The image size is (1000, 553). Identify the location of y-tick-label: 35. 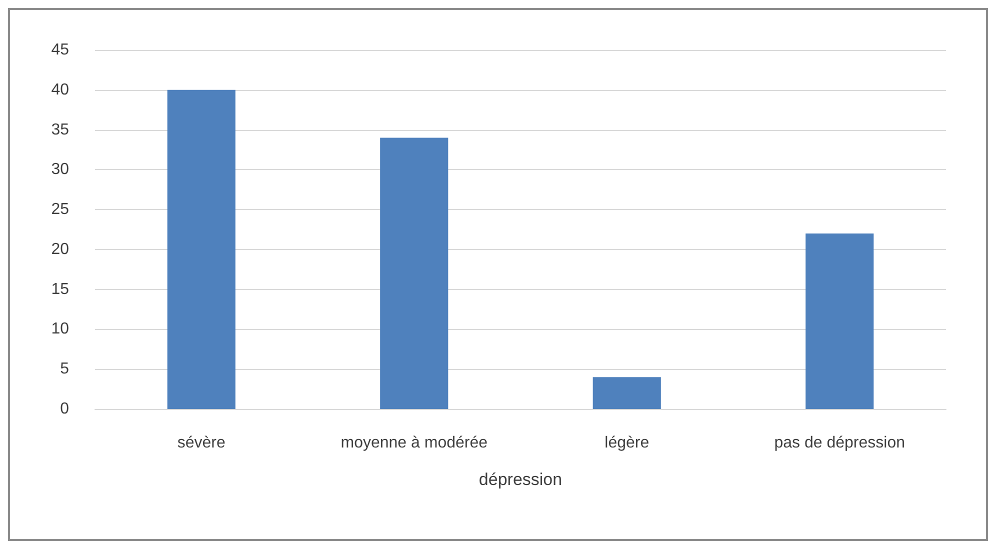
(60, 129).